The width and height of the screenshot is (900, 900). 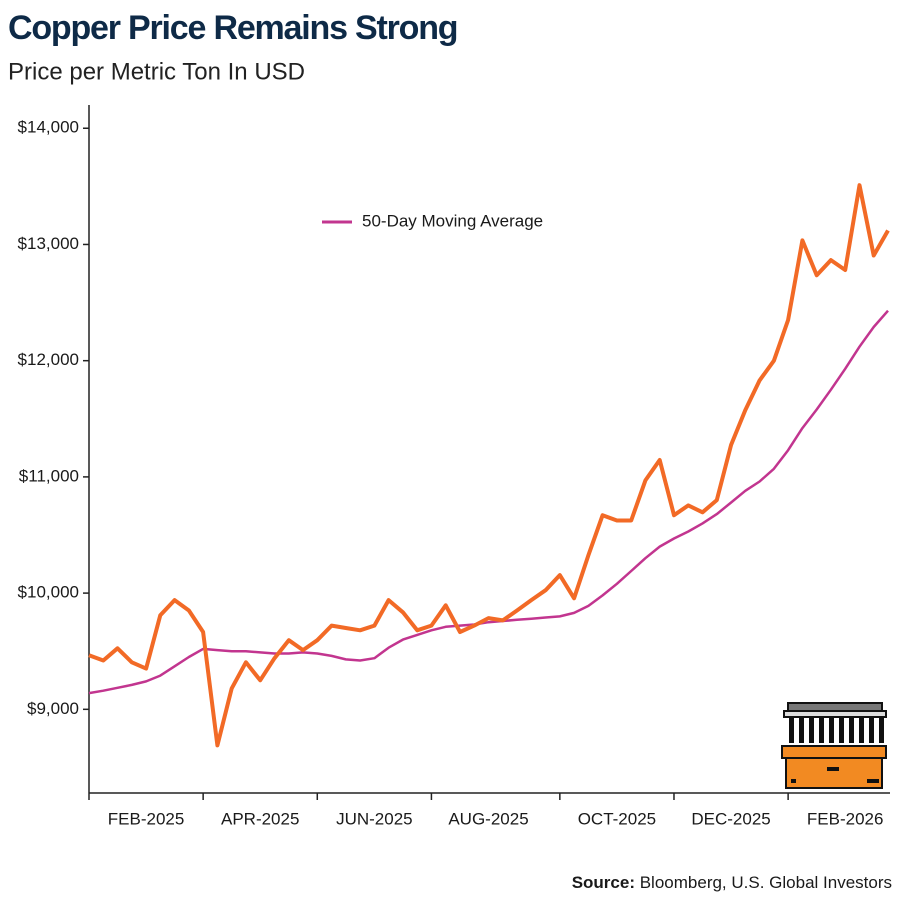 I want to click on x-tick-label: OCT-2025, so click(x=617, y=818).